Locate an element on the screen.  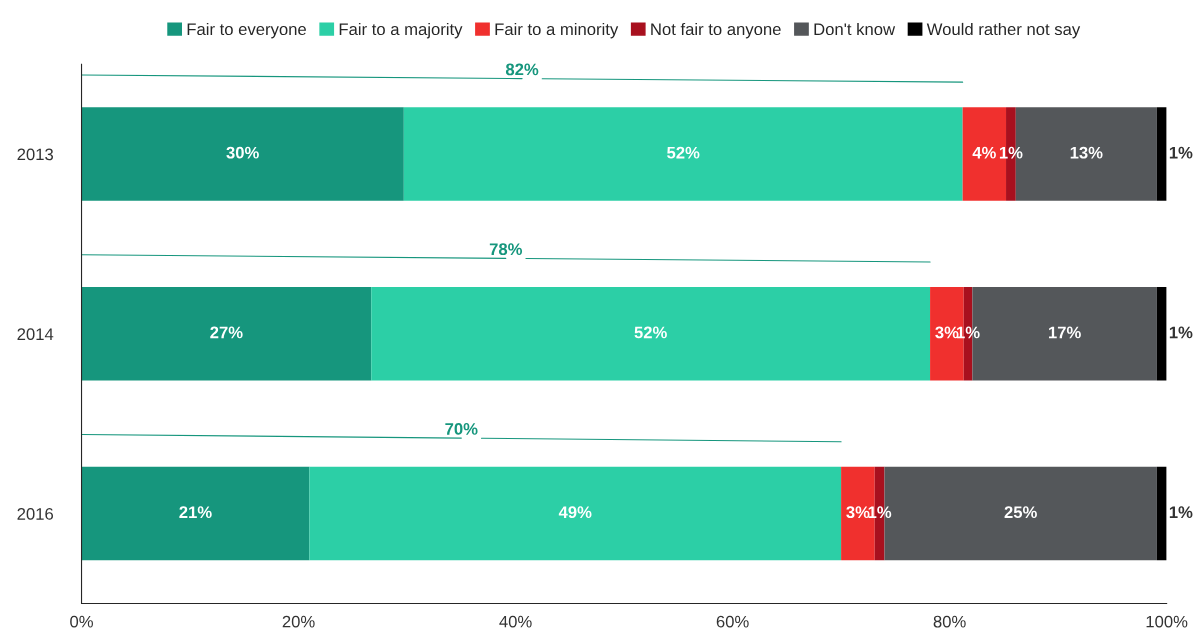
legend-label: Not fair to anyone is located at coordinates (716, 30).